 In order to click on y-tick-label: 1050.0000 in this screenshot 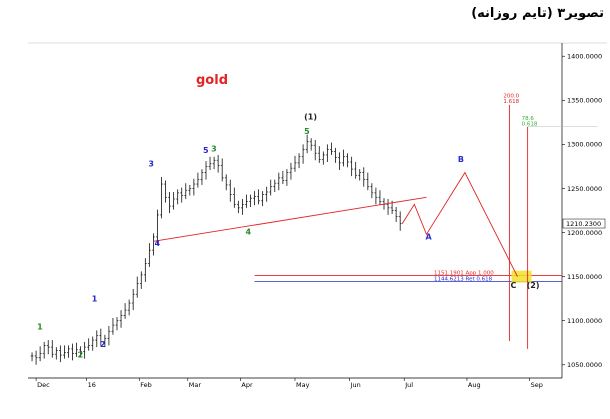, I will do `click(584, 365)`.